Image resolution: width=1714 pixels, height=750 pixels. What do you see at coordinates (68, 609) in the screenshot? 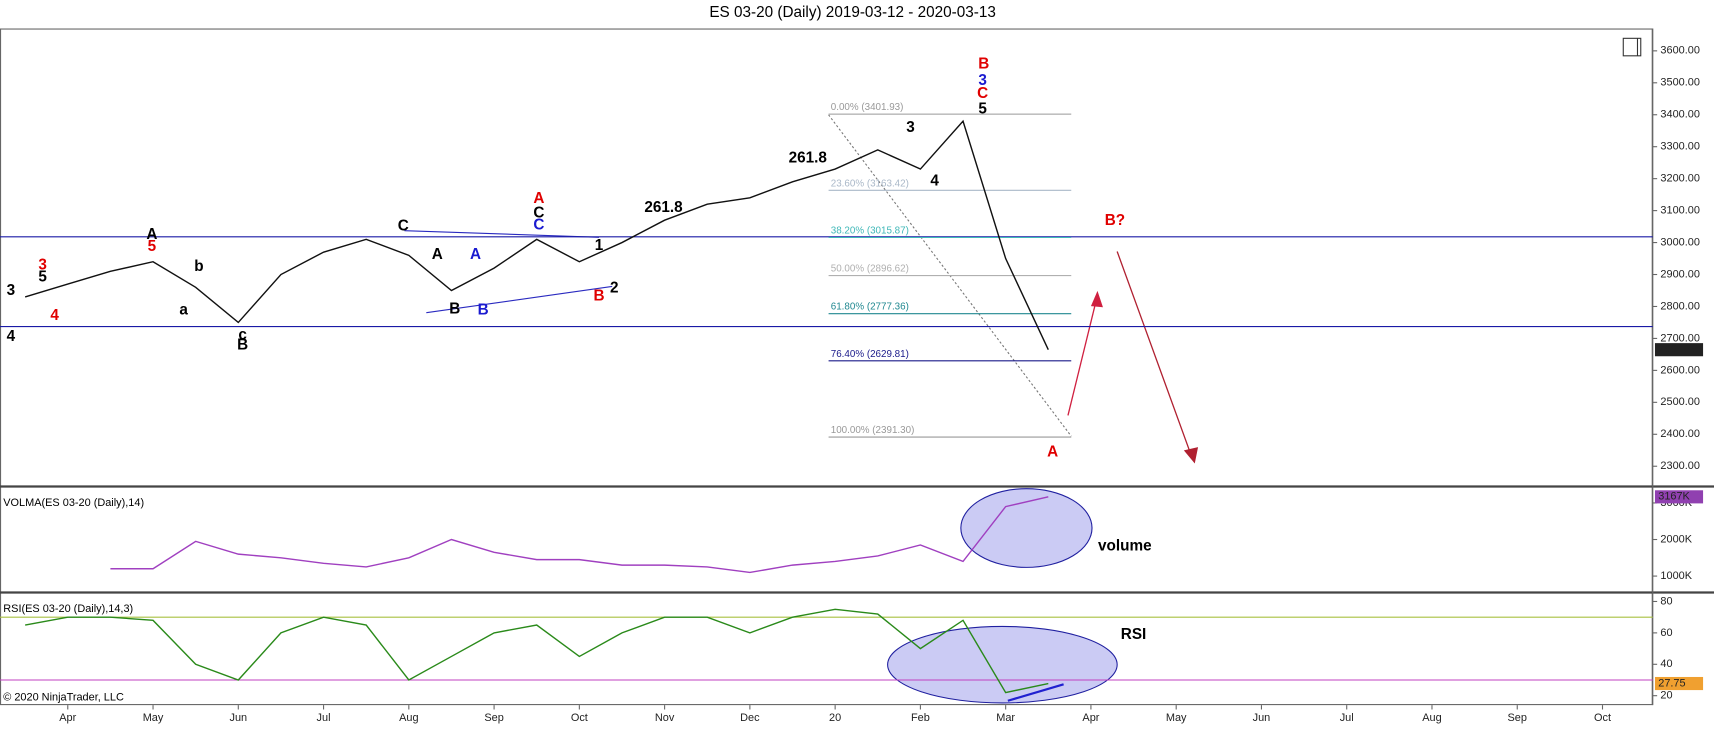
I see `indicator-label: RSI(ES 03-20 (Daily),14,3)` at bounding box center [68, 609].